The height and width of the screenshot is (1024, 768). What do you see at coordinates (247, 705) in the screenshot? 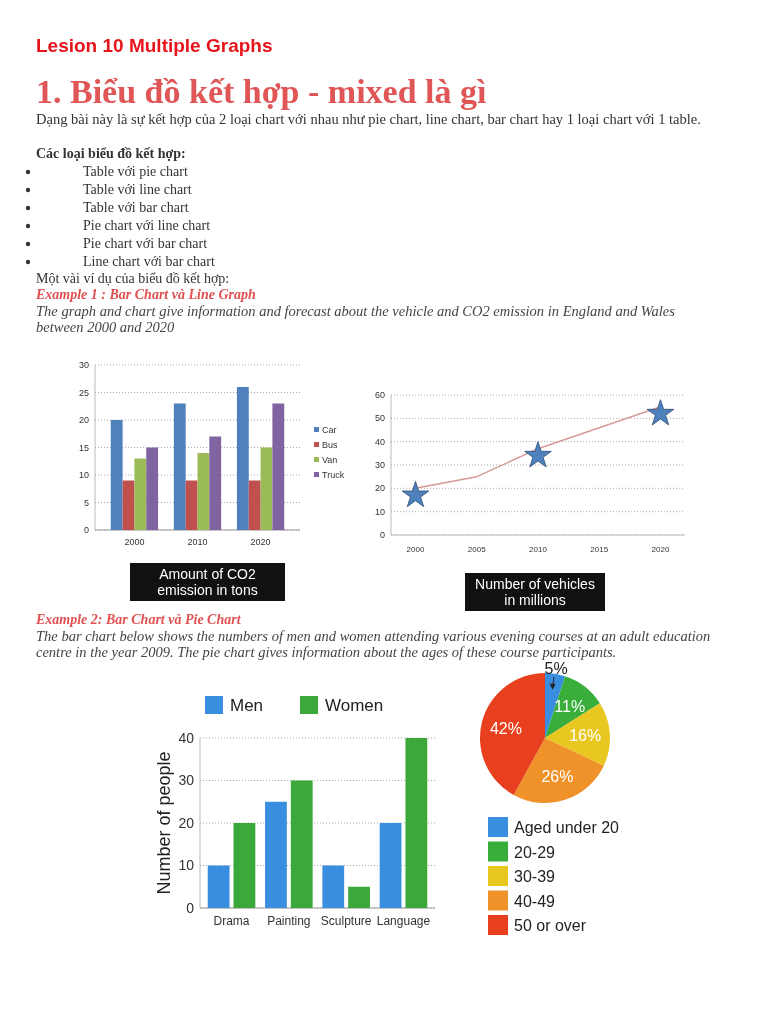
I see `legend-label: Men` at bounding box center [247, 705].